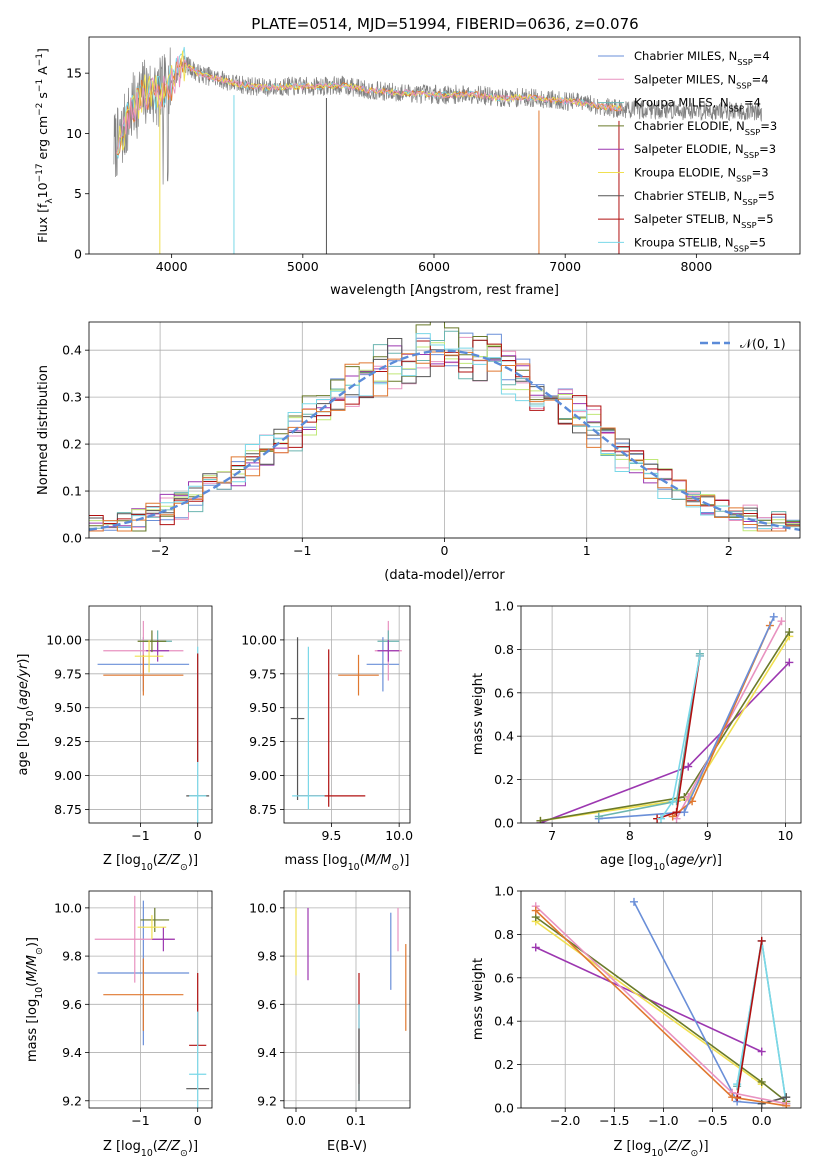 The height and width of the screenshot is (1170, 819). I want to click on x-axis-label: Z [log10(Z/Z⊙)], so click(150, 1149).